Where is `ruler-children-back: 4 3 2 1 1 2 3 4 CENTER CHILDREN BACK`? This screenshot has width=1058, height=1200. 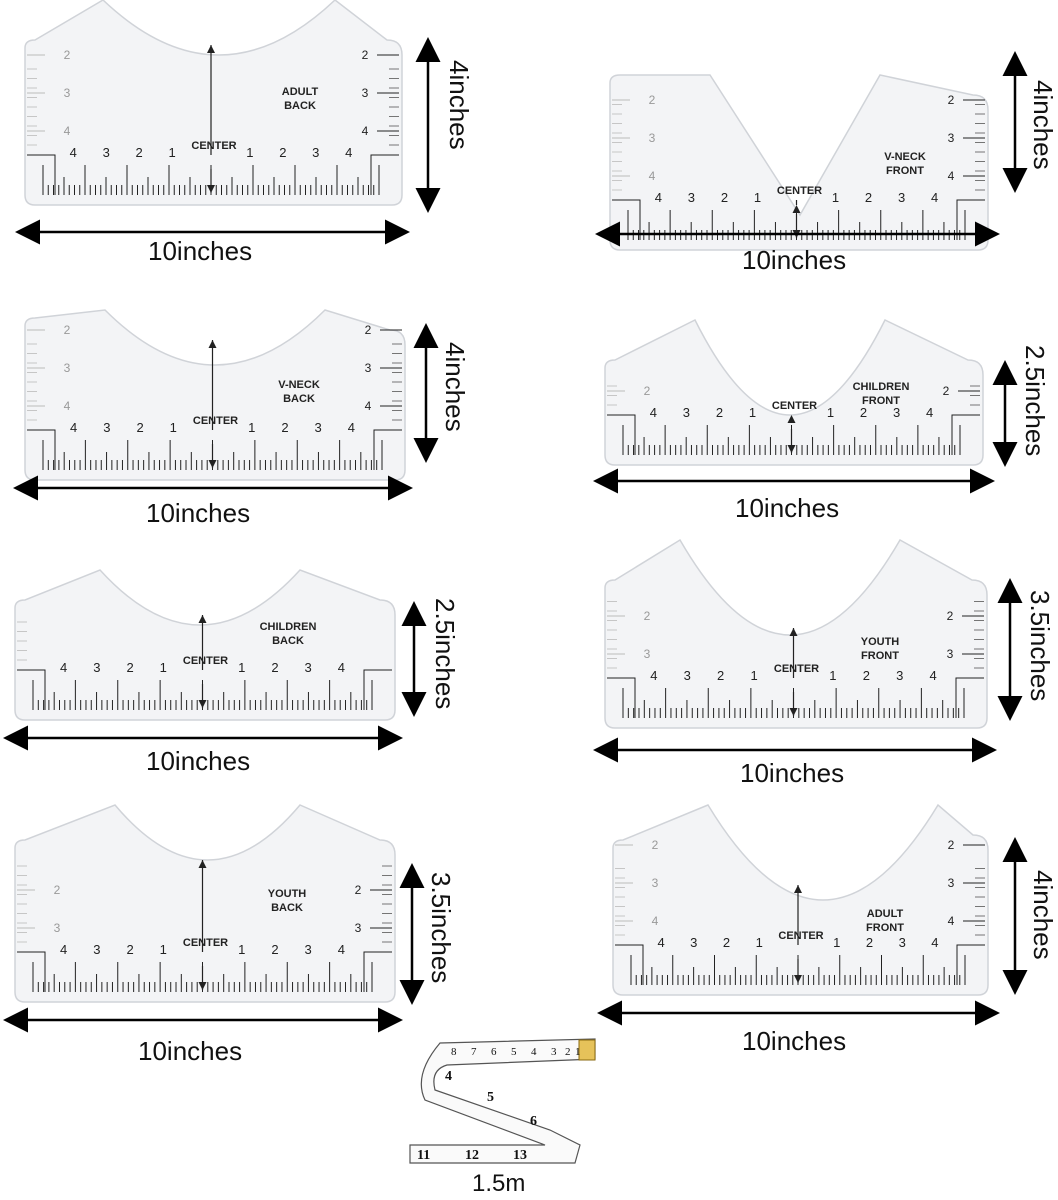
ruler-children-back: 4 3 2 1 1 2 3 4 CENTER CHILDREN BACK is located at coordinates (202, 645).